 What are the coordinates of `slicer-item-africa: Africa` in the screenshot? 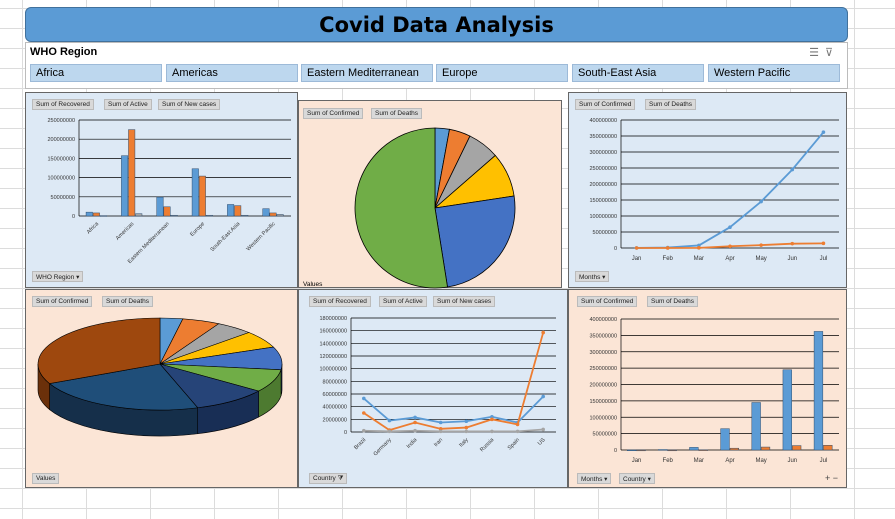 It's located at (96, 73).